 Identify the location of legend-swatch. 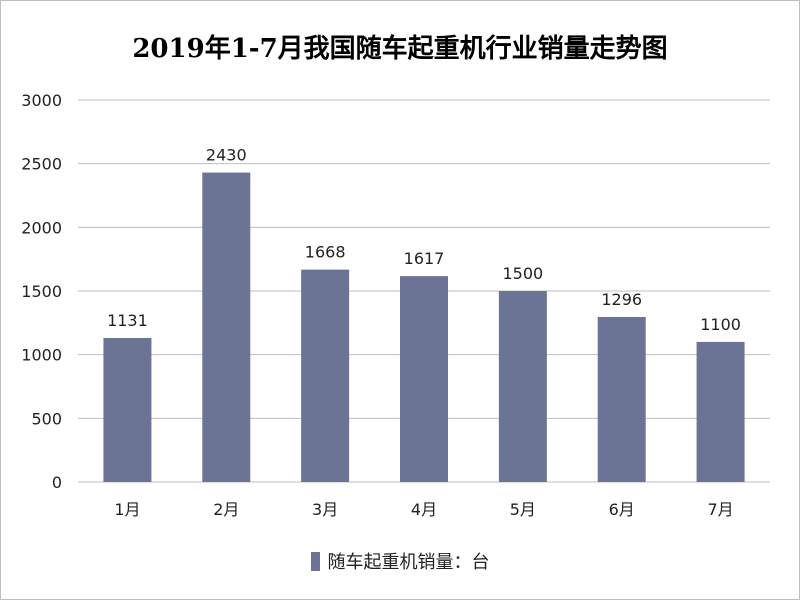
(315, 561).